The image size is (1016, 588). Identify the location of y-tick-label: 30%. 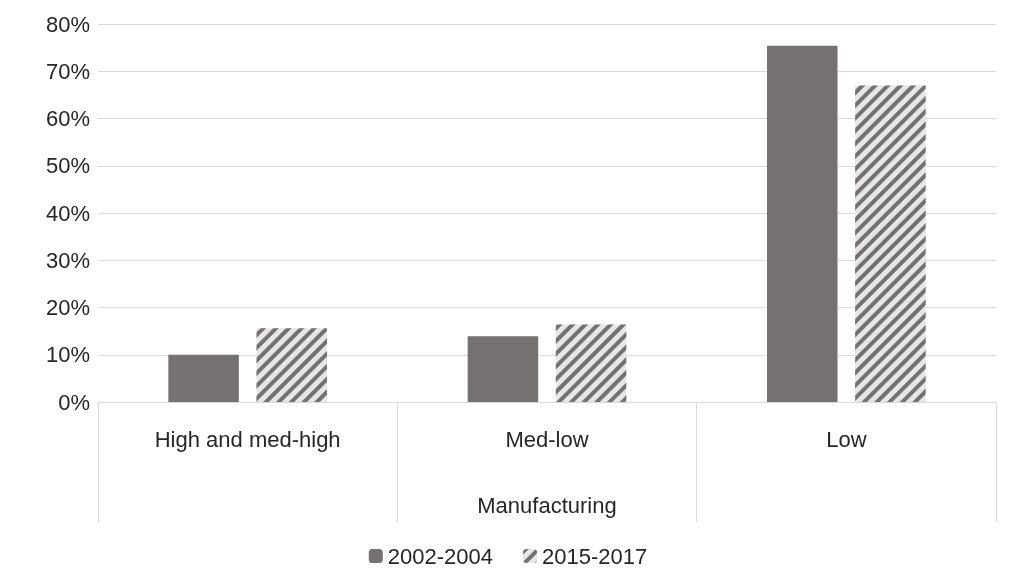
(67, 260).